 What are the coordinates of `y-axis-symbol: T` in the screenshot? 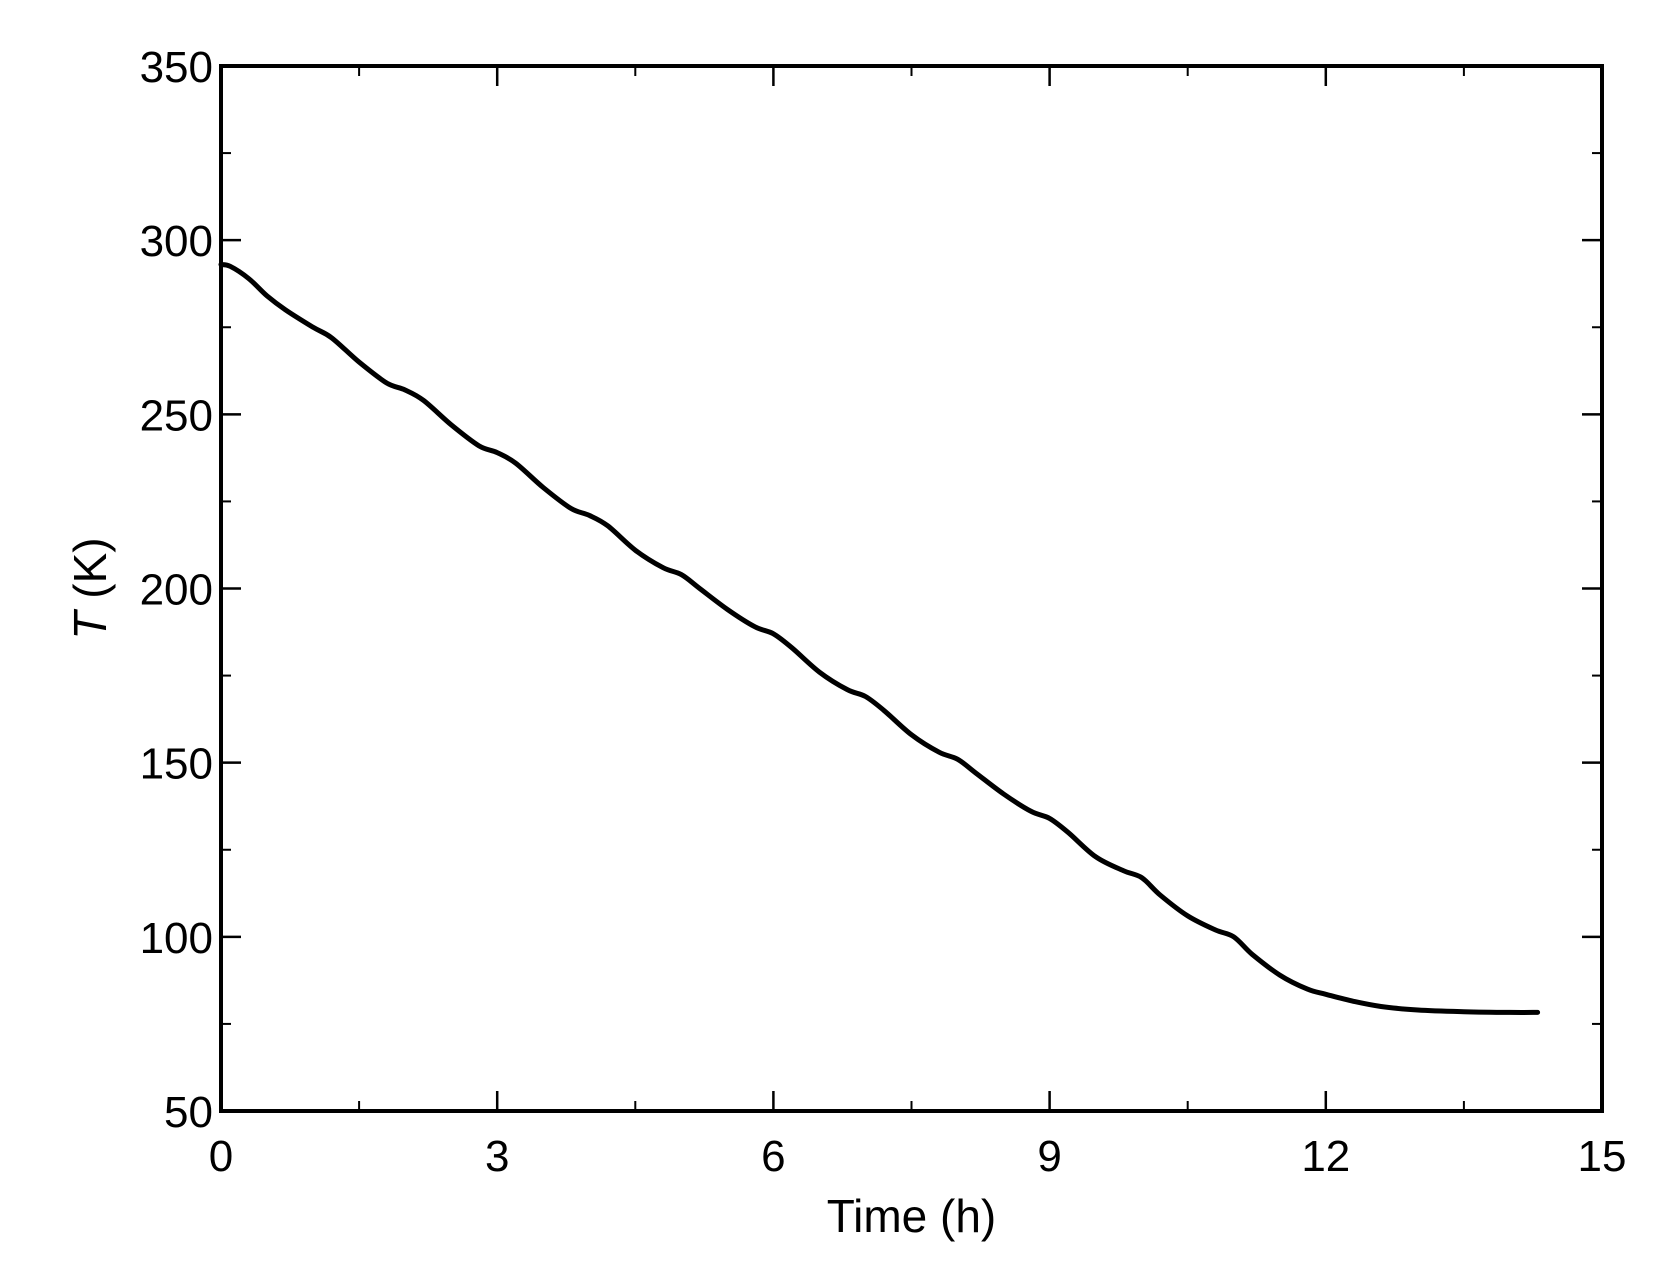 It's located at (90, 624).